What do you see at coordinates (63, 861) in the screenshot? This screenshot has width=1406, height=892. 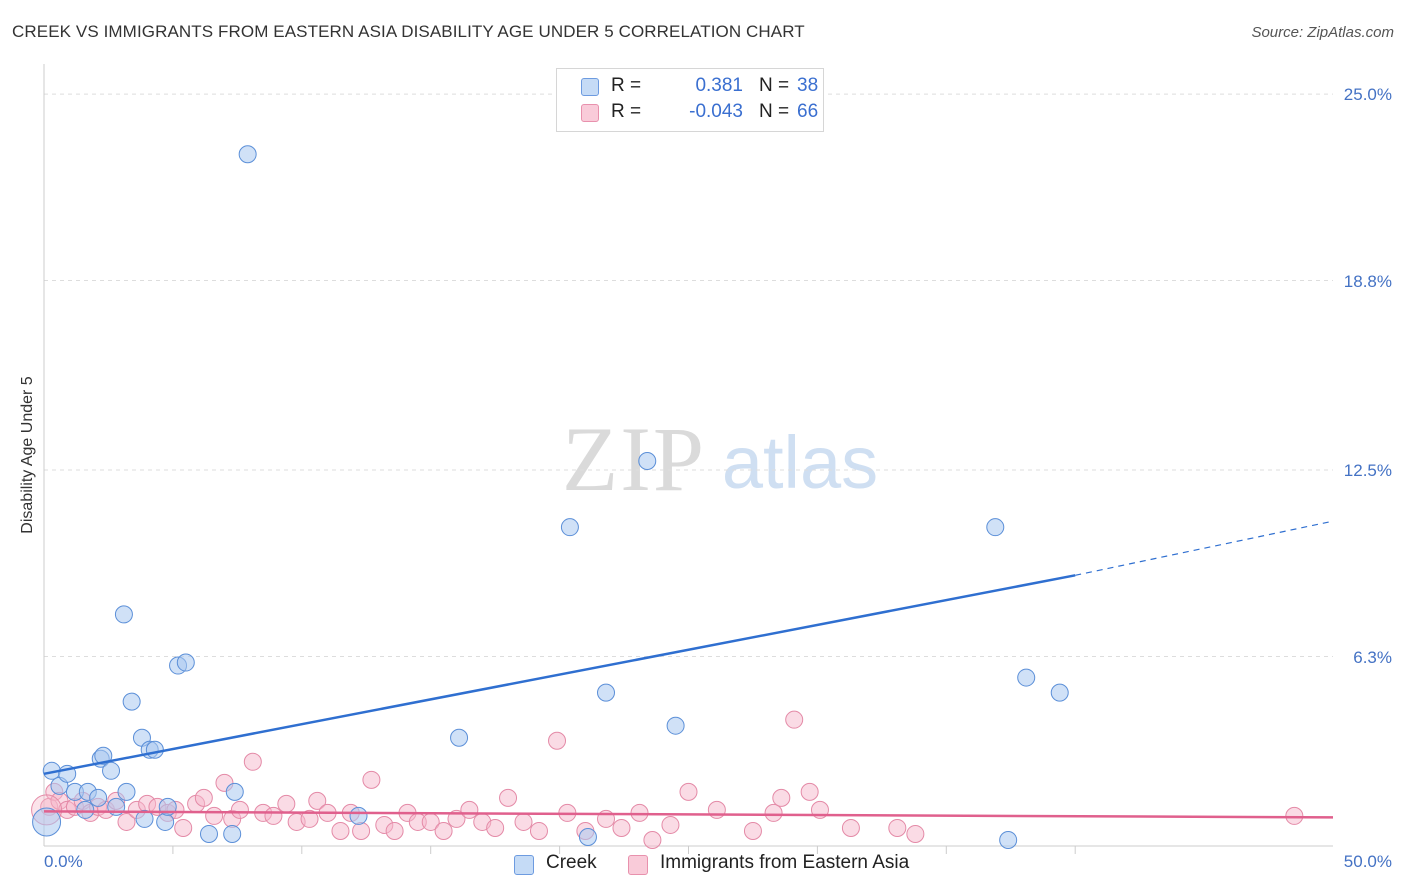 I see `x-tick-label-min: 0.0%` at bounding box center [63, 861].